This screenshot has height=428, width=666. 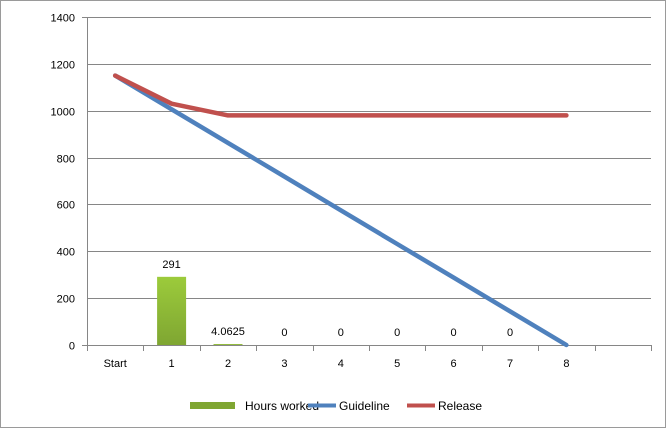 What do you see at coordinates (454, 364) in the screenshot?
I see `x-tick-label: 6` at bounding box center [454, 364].